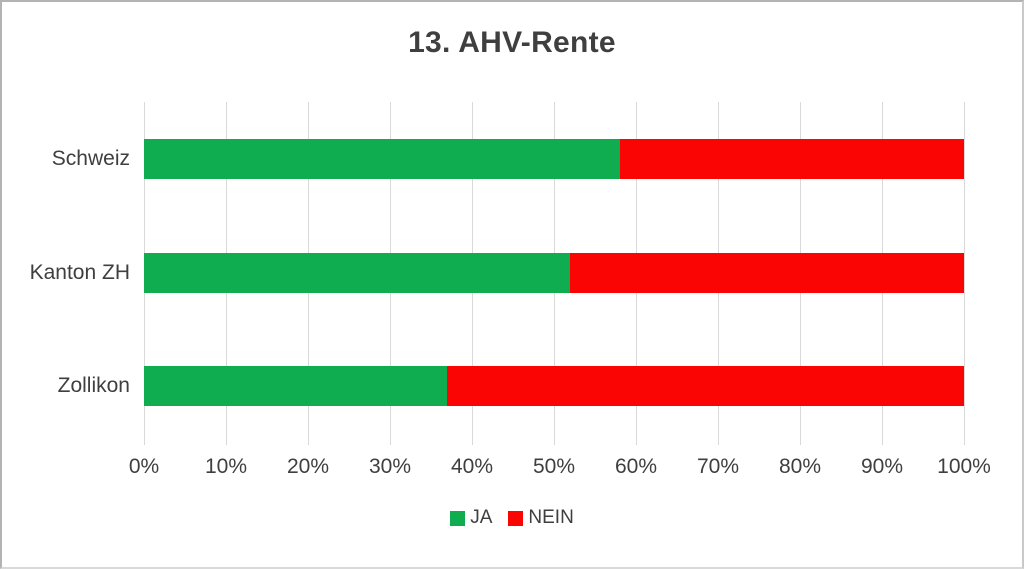 This screenshot has height=569, width=1024. What do you see at coordinates (964, 273) in the screenshot?
I see `gridline` at bounding box center [964, 273].